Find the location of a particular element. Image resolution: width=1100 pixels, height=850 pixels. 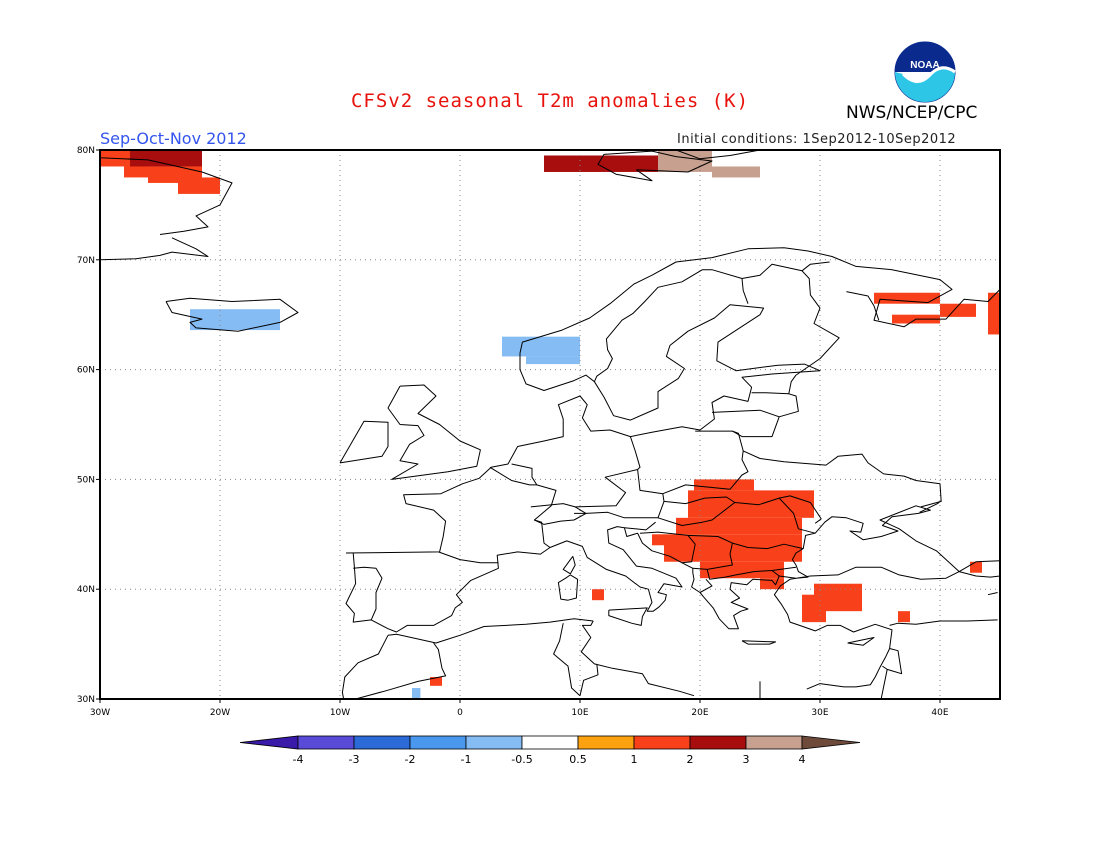

initial-conditions-label: Initial conditions: 1Sep2012-10Sep2012 is located at coordinates (817, 139).